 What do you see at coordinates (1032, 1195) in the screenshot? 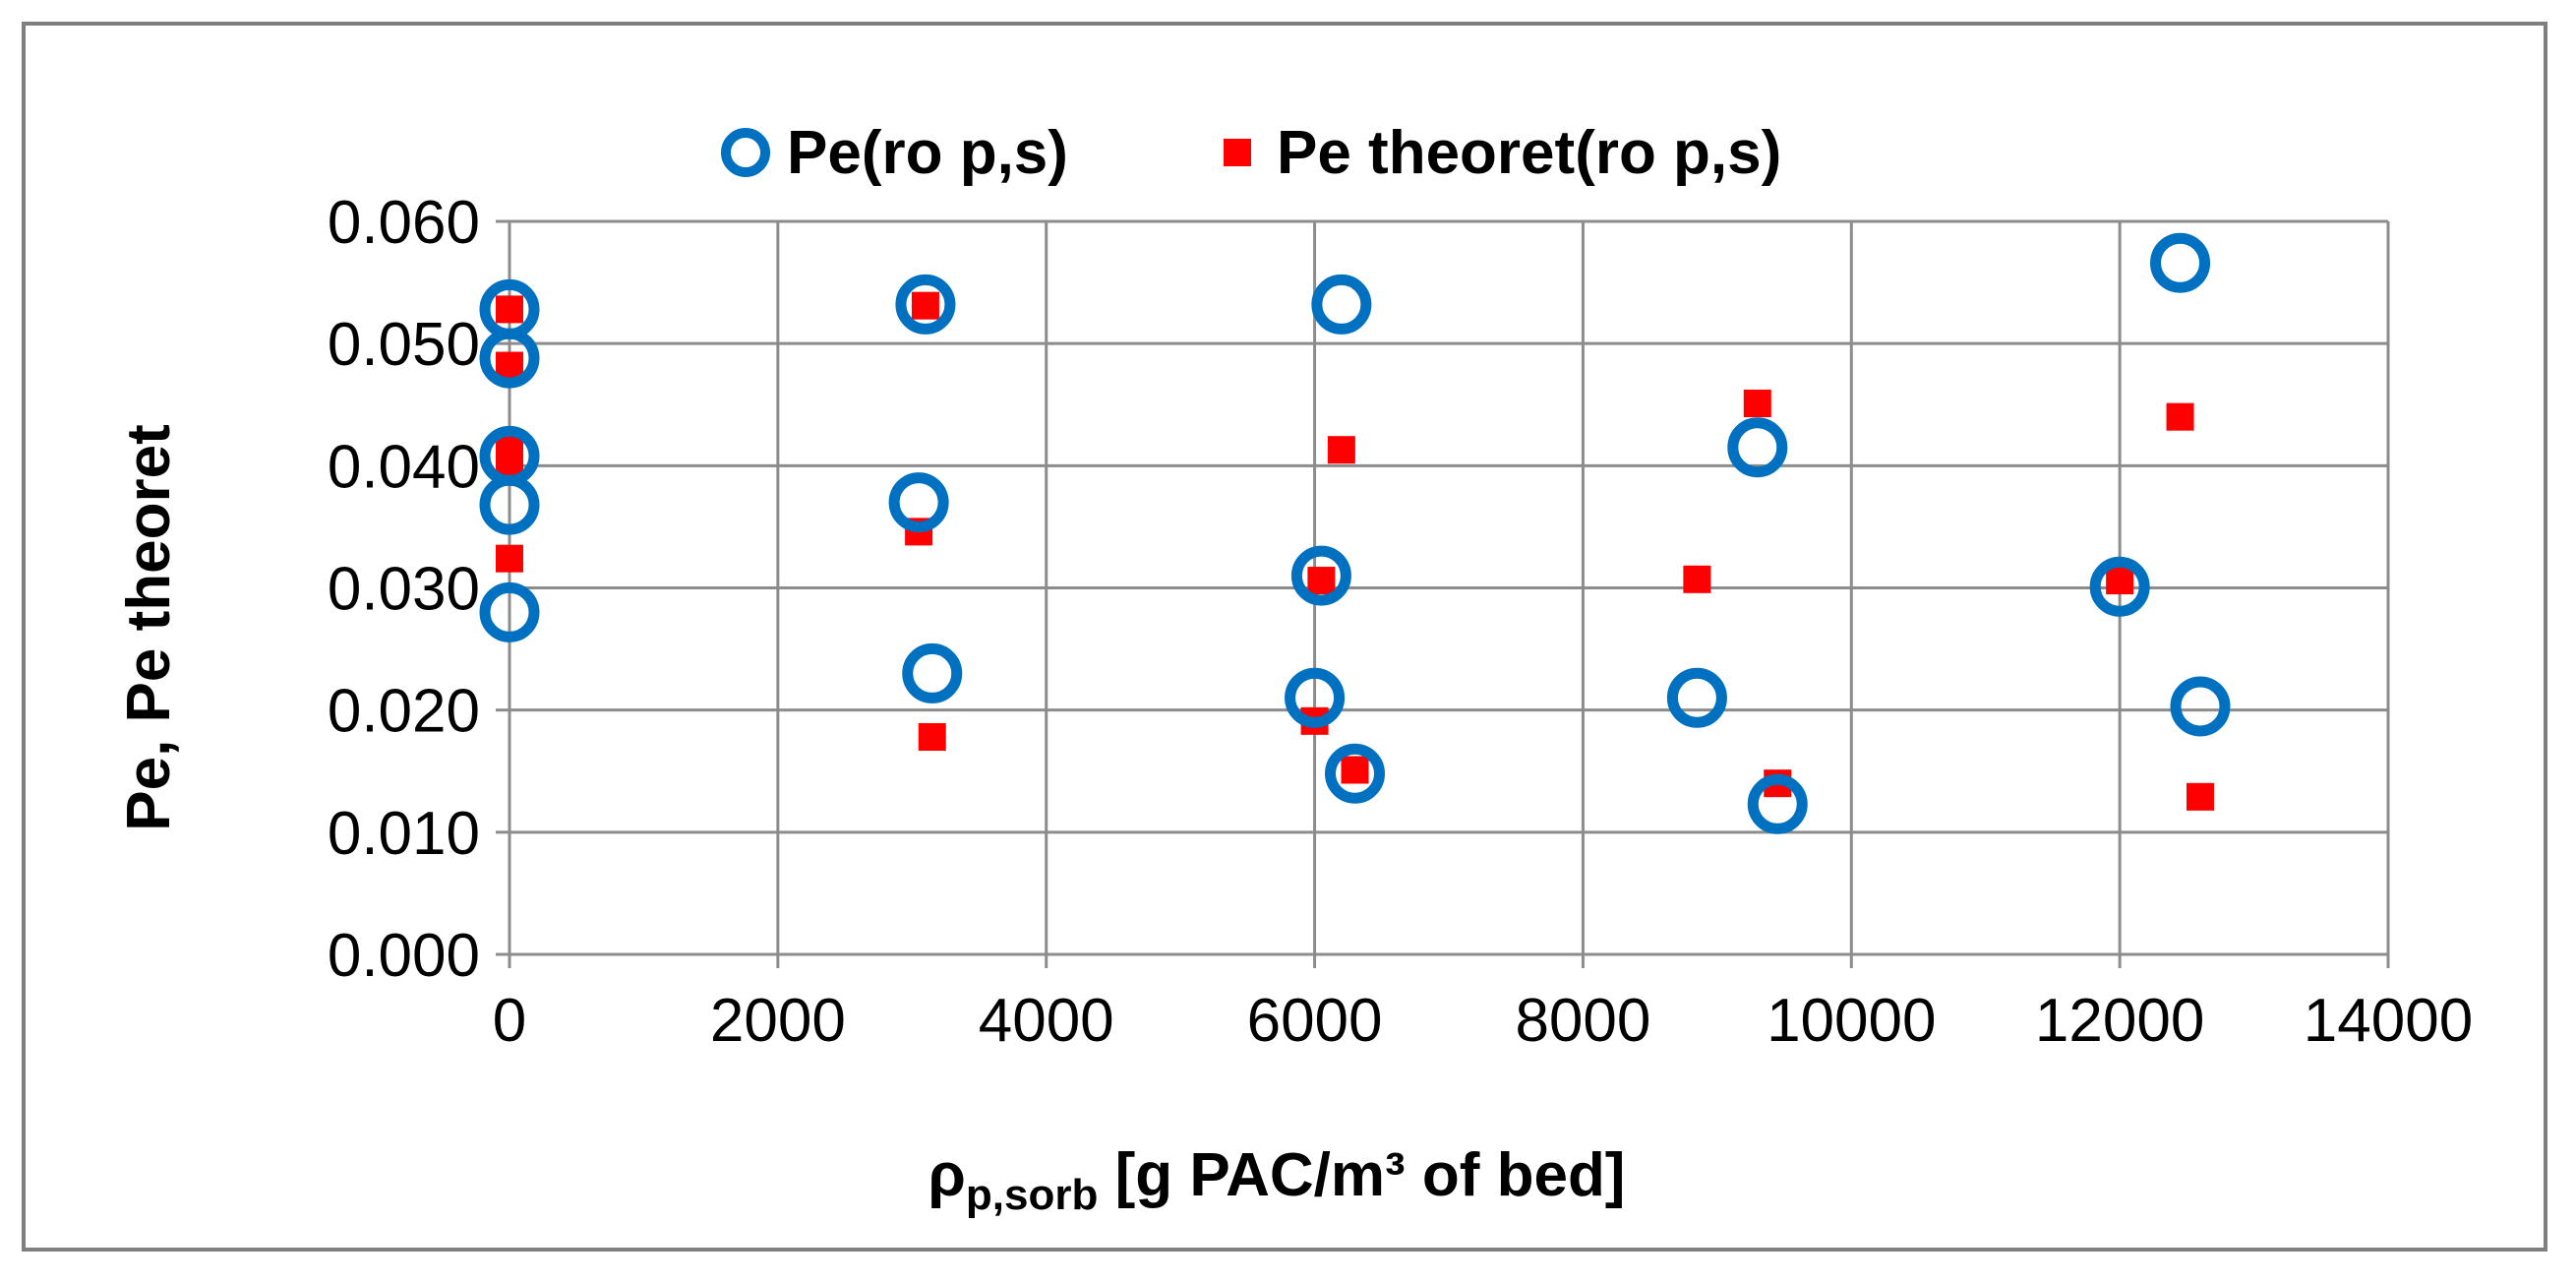
I see `x-axis-title-subscript: p,sorb` at bounding box center [1032, 1195].